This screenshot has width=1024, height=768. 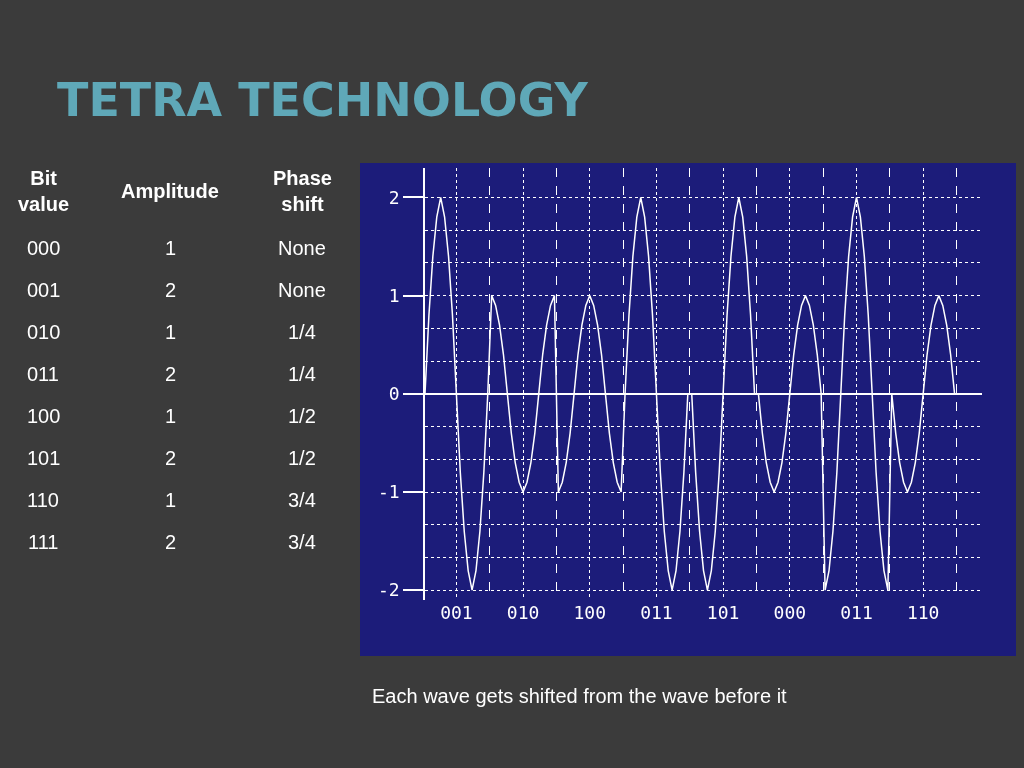 I want to click on x-tick-label: 001, so click(x=456, y=612).